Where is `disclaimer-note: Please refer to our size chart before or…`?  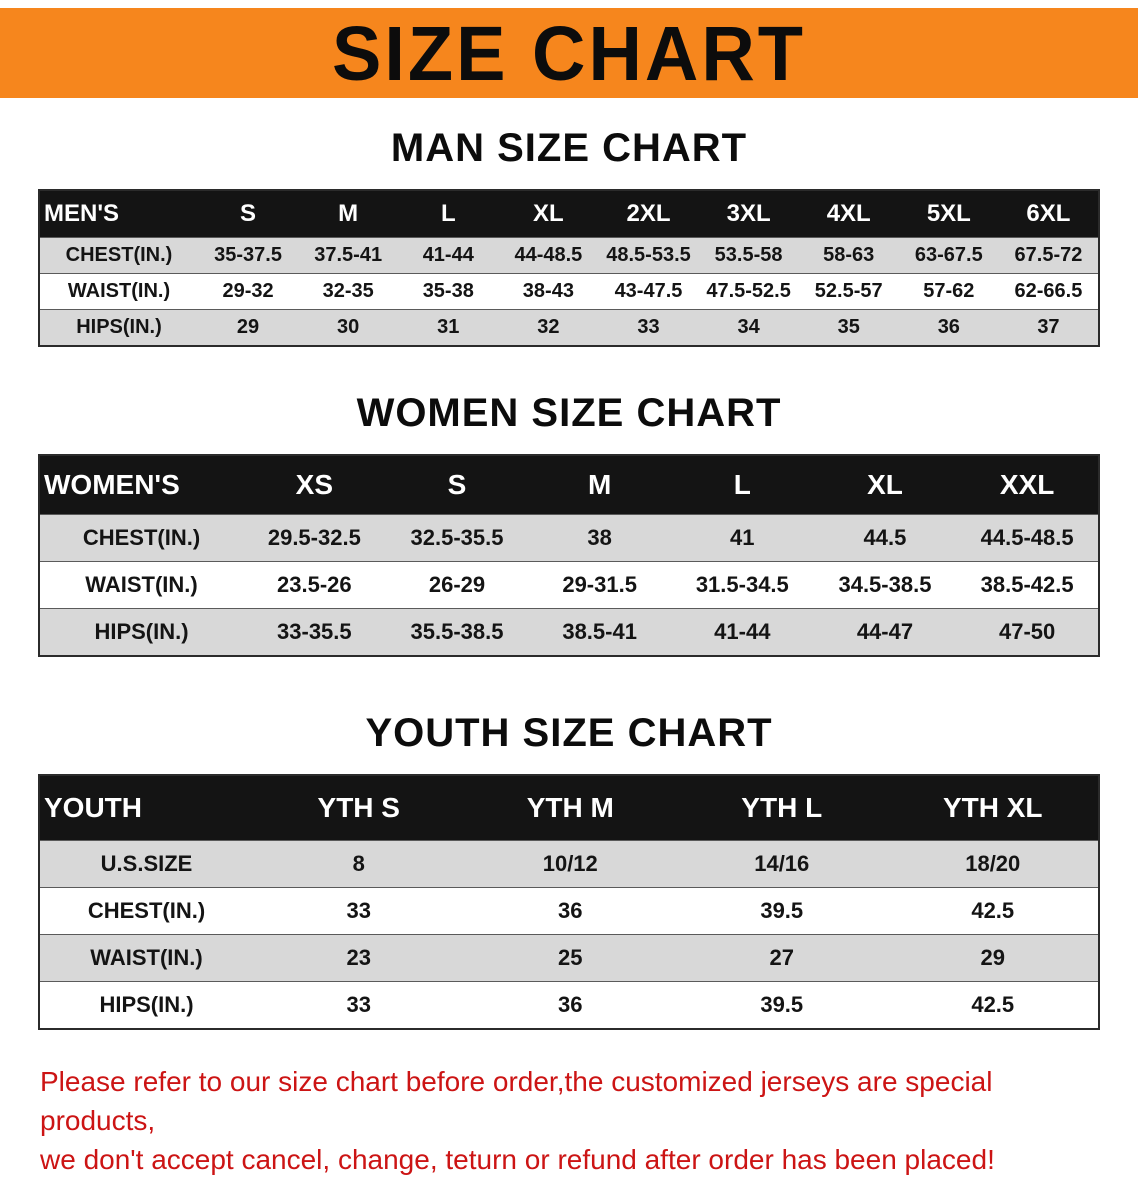
disclaimer-note: Please refer to our size chart before or… is located at coordinates (569, 1121).